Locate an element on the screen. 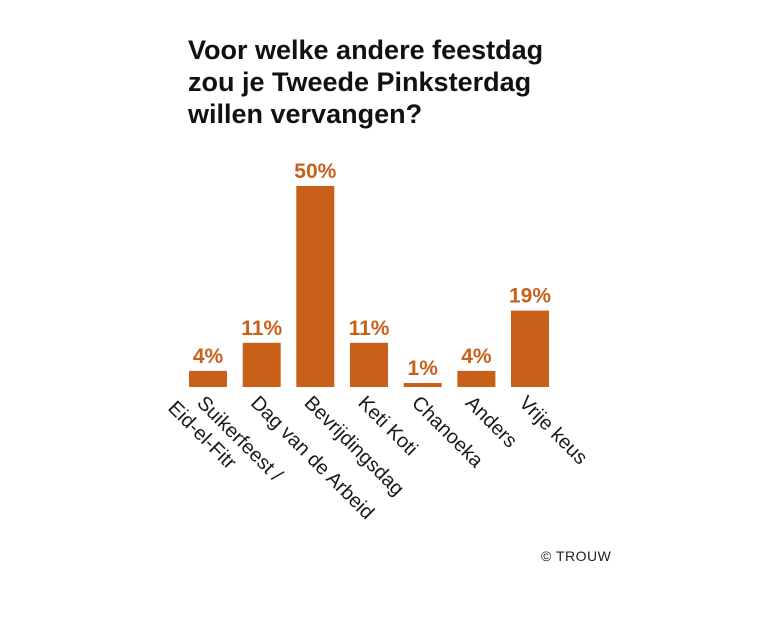 This screenshot has height=627, width=763. chart-title-line-1: Voor welke andere feestdag is located at coordinates (366, 50).